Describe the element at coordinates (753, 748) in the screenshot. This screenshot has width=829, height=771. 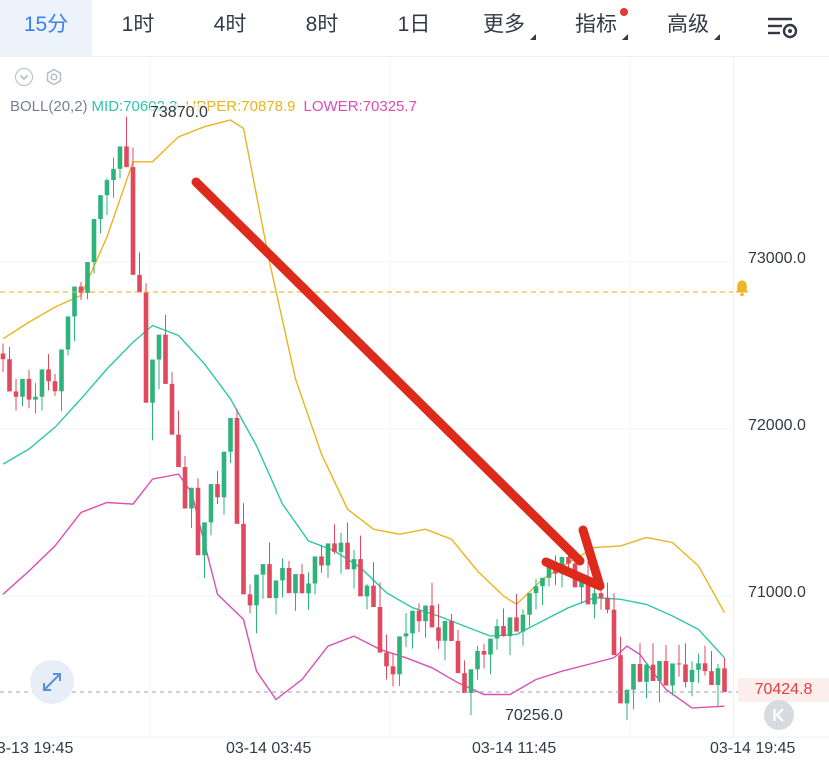
I see `time-axis-label: 03-14 19:45` at that location.